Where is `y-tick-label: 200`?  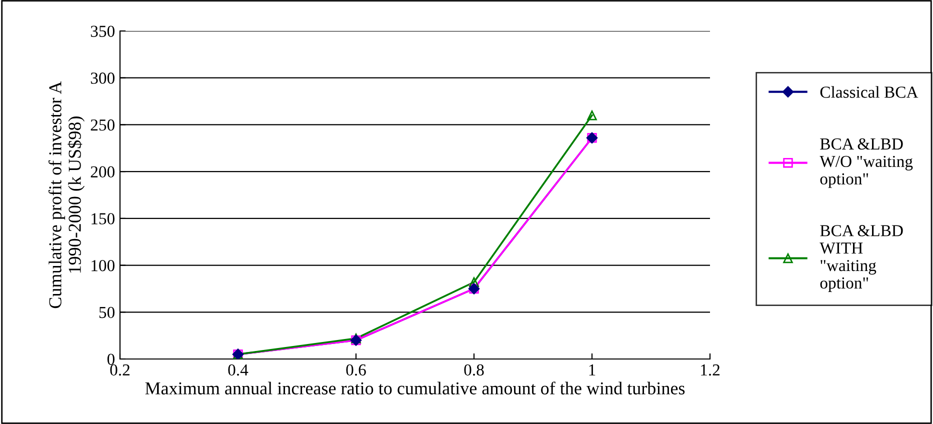 y-tick-label: 200 is located at coordinates (102, 172).